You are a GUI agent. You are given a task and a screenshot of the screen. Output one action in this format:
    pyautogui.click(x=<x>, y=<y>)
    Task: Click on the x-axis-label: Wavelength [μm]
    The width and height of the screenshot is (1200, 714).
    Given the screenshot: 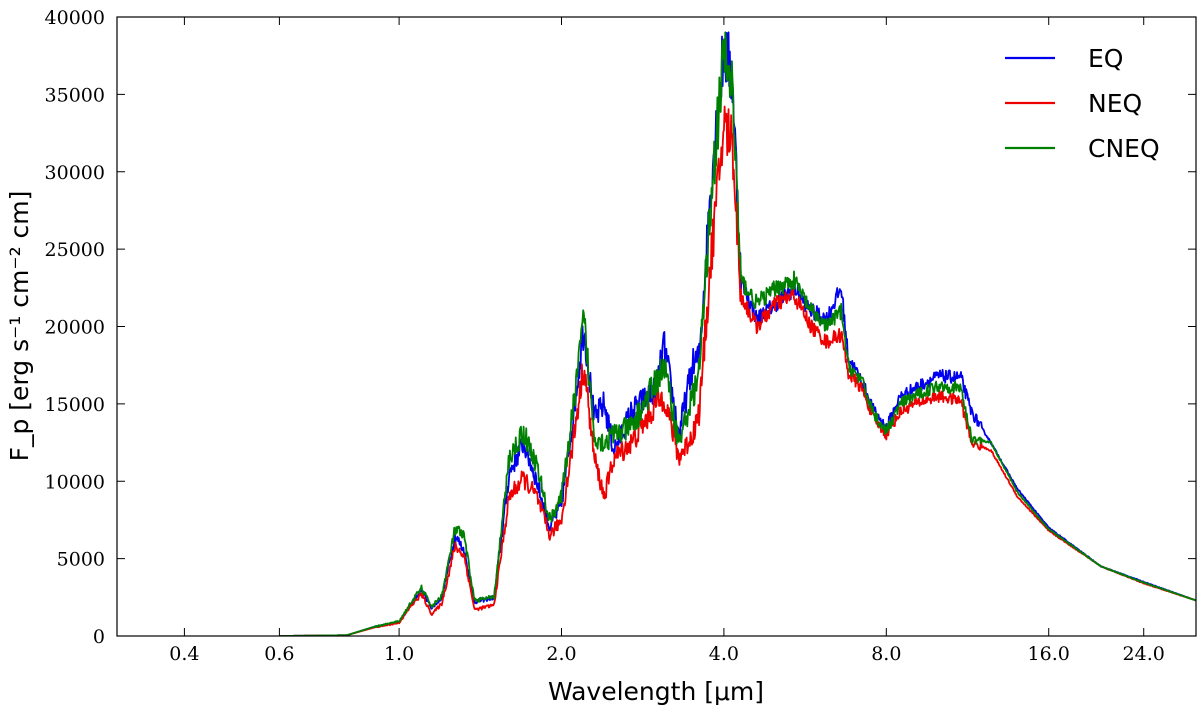 What is the action you would take?
    pyautogui.click(x=656, y=691)
    